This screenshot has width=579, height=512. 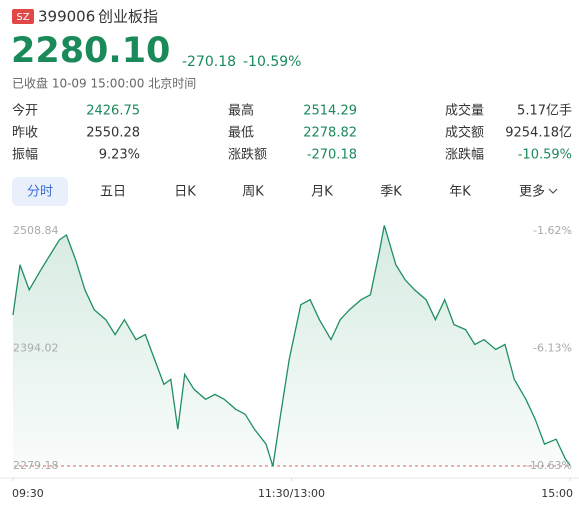 What do you see at coordinates (119, 155) in the screenshot?
I see `stat-value: 9.23%` at bounding box center [119, 155].